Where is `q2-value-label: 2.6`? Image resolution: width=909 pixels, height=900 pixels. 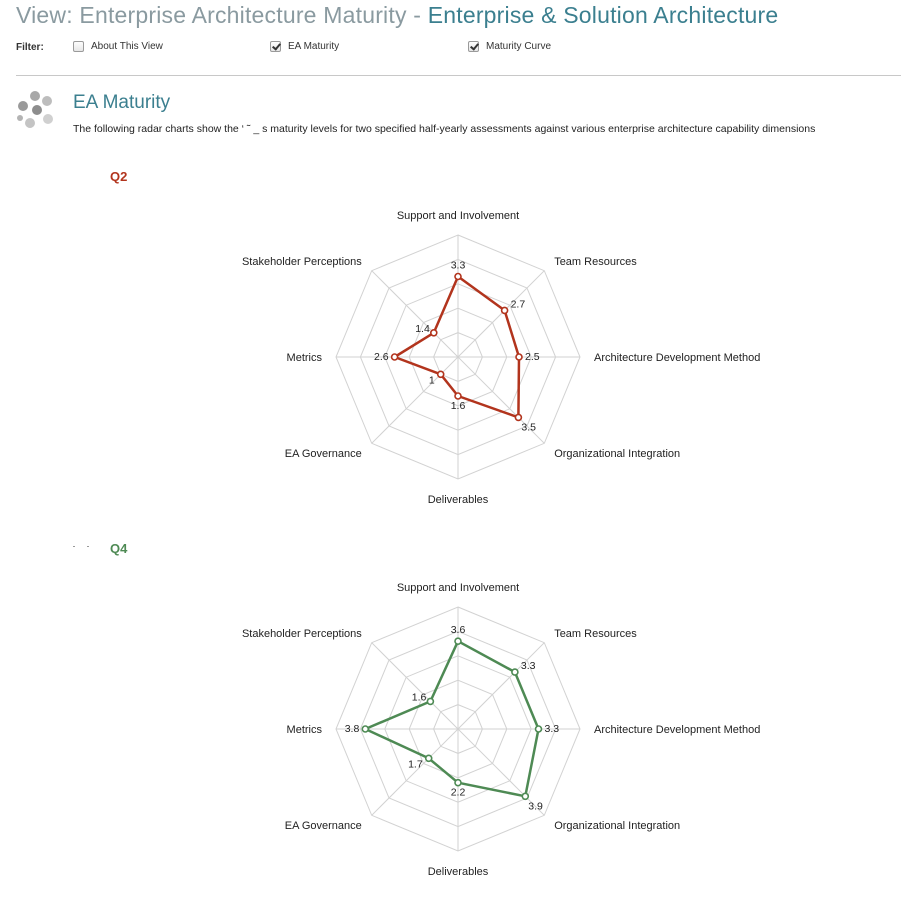 q2-value-label: 2.6 is located at coordinates (381, 357).